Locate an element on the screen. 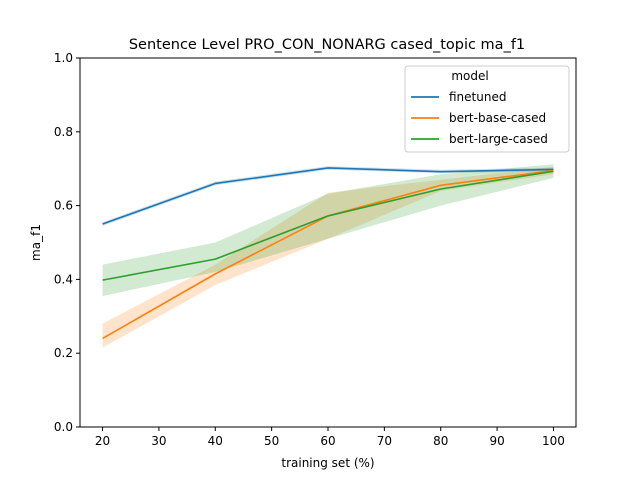 The image size is (640, 480). x-tick-label: 100 is located at coordinates (553, 441).